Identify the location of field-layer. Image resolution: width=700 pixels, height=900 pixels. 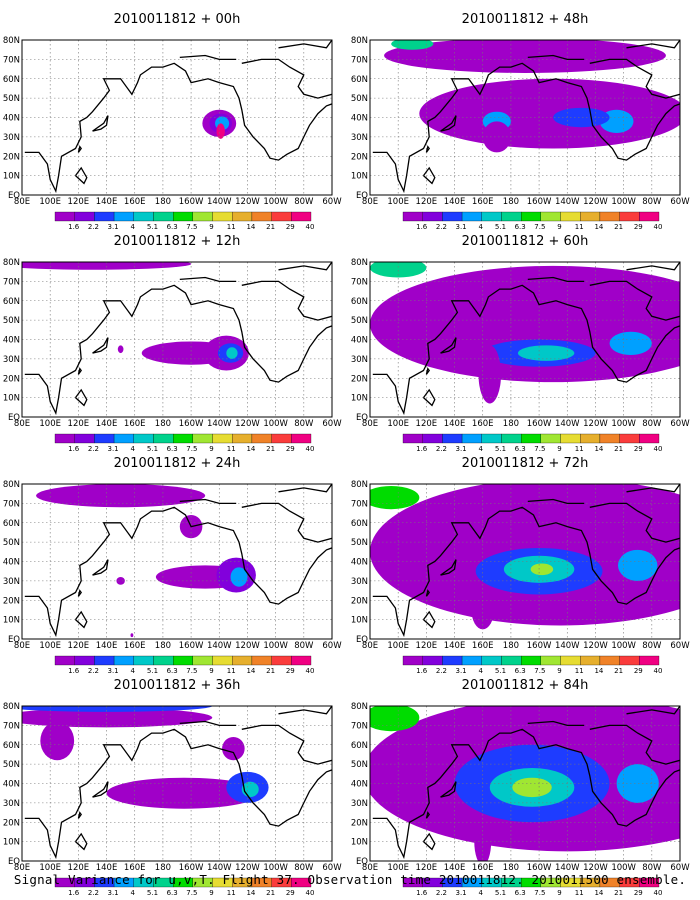
(525, 117).